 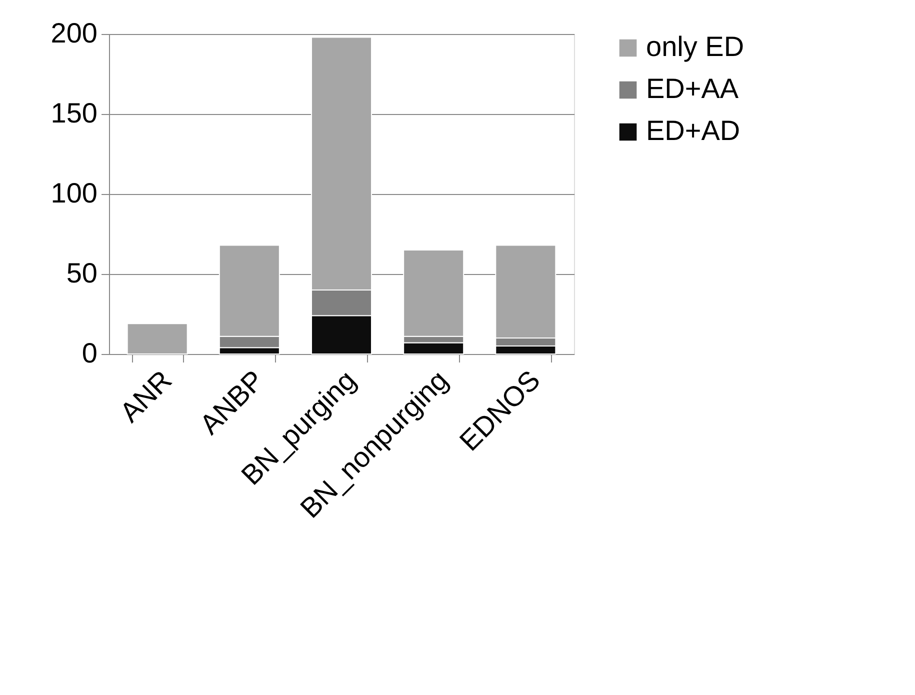 I want to click on y-tick-label: 100, so click(x=74, y=193).